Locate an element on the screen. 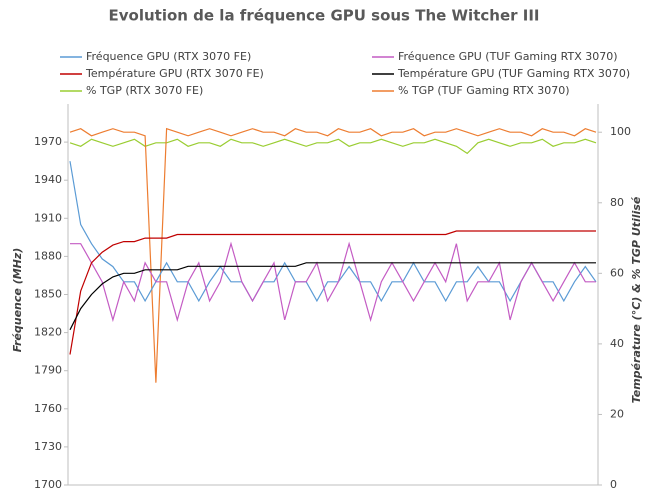 The image size is (649, 499). y2-axis-label: Température (°C) & % TGP Utilisé is located at coordinates (636, 299).